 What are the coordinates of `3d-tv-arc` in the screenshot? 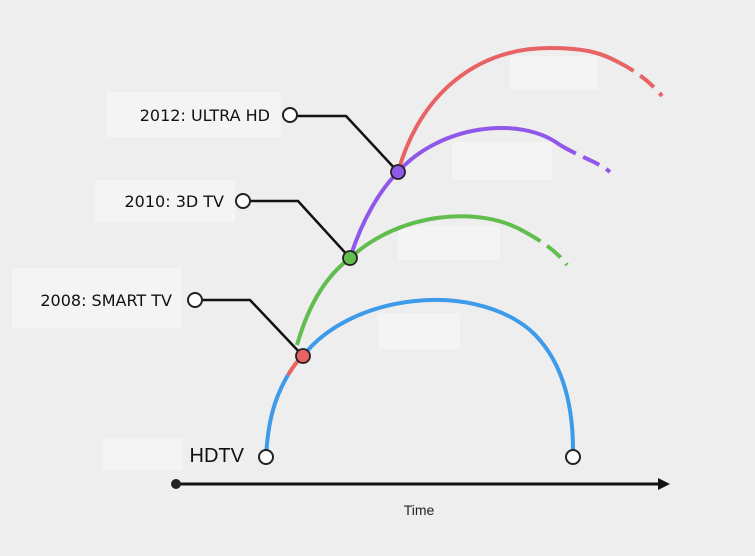 It's located at (374, 214).